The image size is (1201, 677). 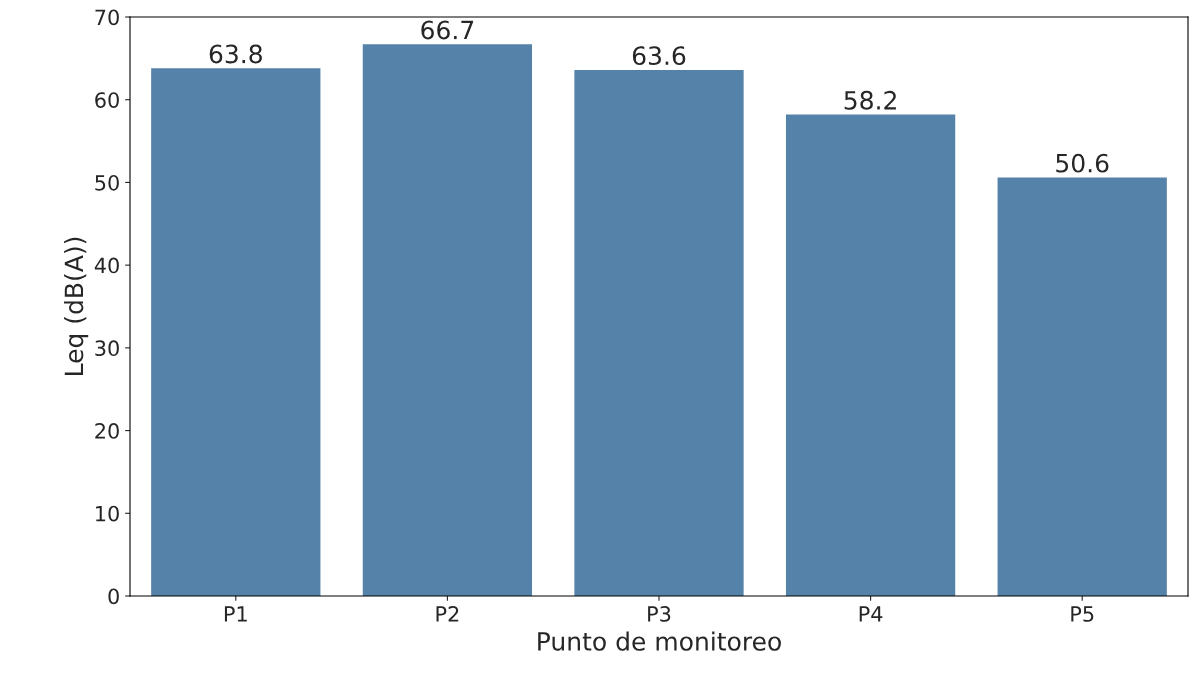 What do you see at coordinates (235, 614) in the screenshot?
I see `x-tick-label: P1` at bounding box center [235, 614].